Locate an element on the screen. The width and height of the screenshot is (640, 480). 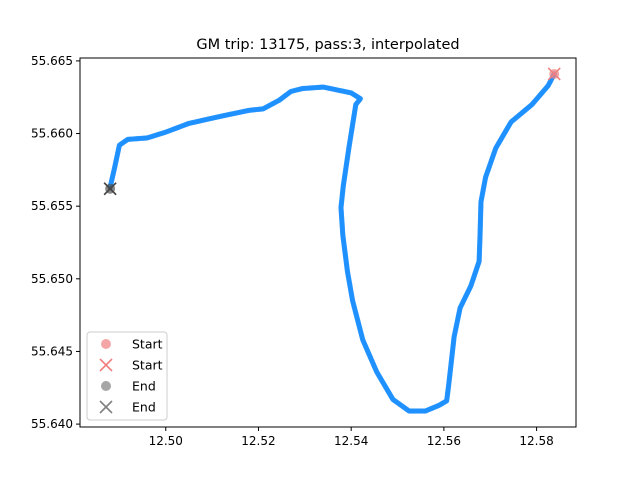
y-tick-label: 55.645 is located at coordinates (52, 351).